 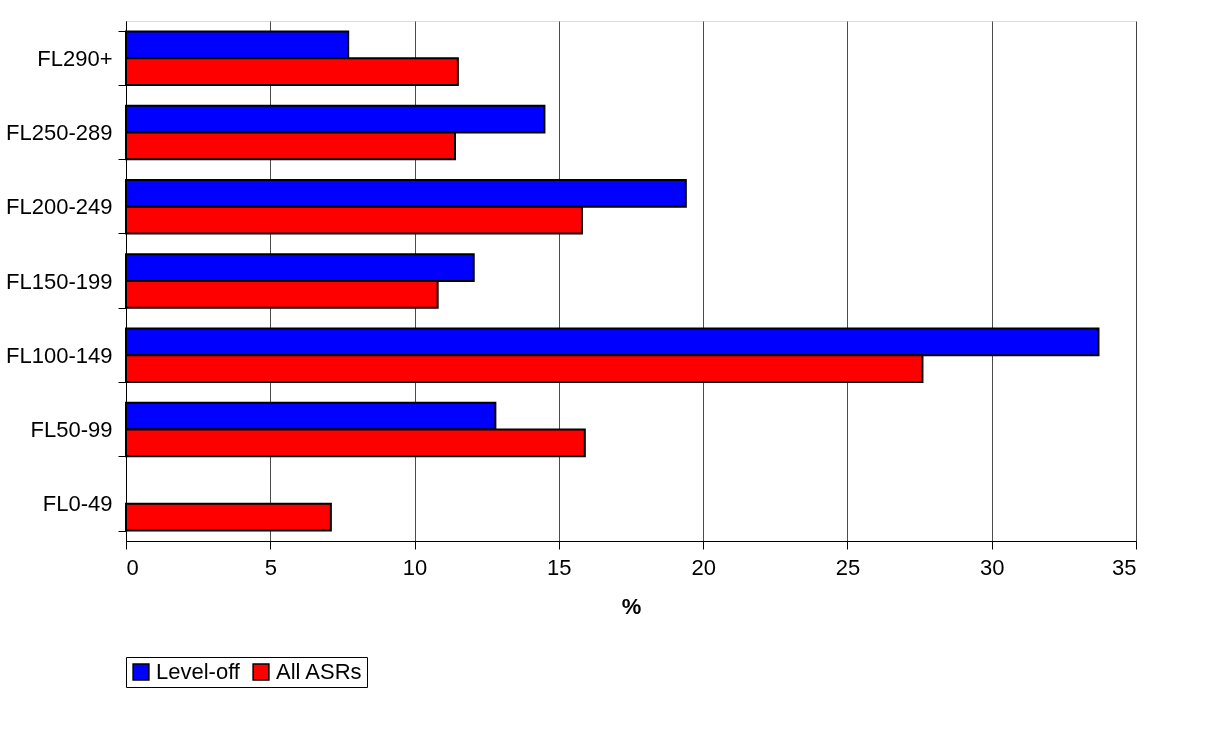 I want to click on x-tick-label: 10, so click(x=415, y=567).